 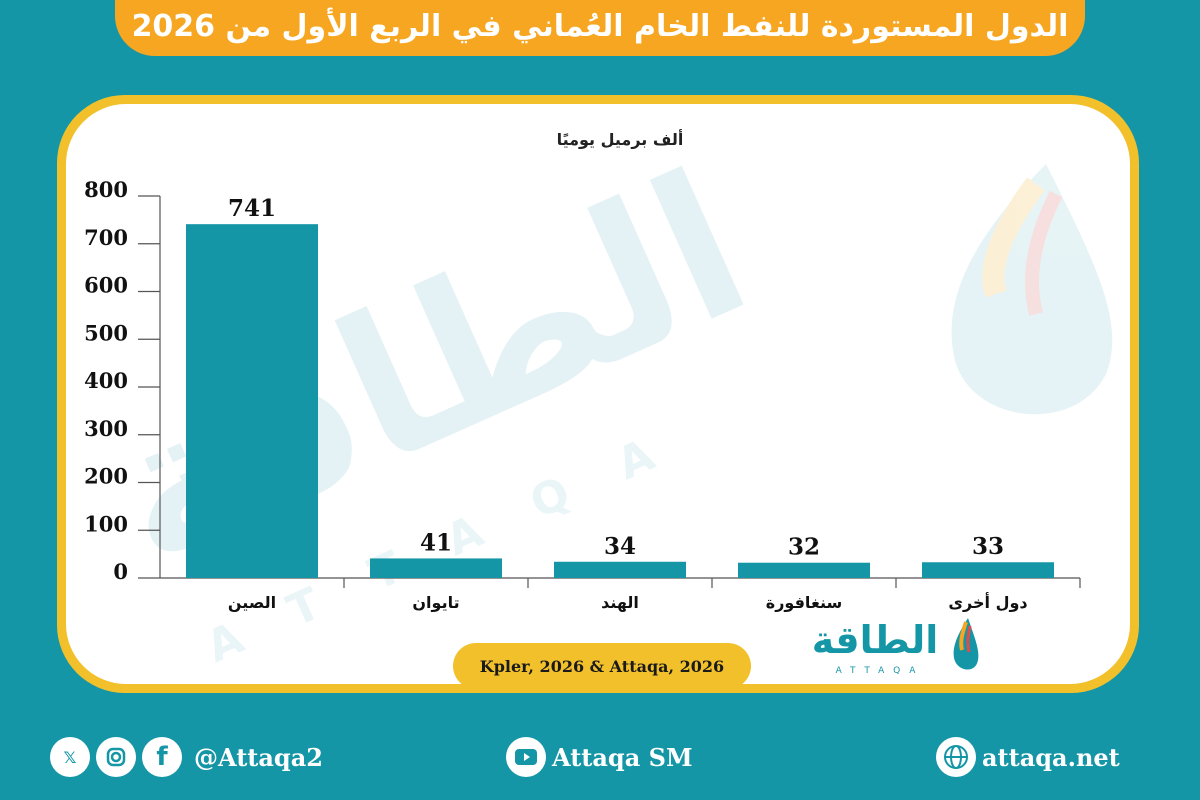 I want to click on youtube-footer: Attaqa SM, so click(x=599, y=757).